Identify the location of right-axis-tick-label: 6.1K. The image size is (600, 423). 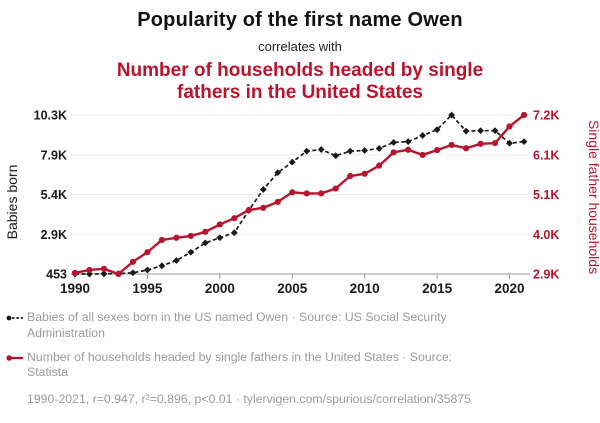
(546, 156).